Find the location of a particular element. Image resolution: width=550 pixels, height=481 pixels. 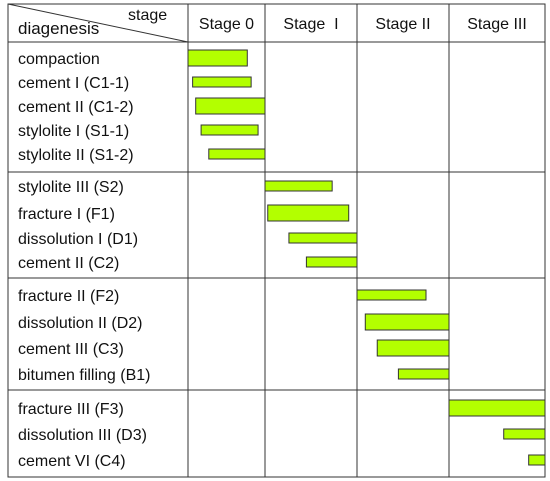

corner-stage-label: stage is located at coordinates (147, 15).